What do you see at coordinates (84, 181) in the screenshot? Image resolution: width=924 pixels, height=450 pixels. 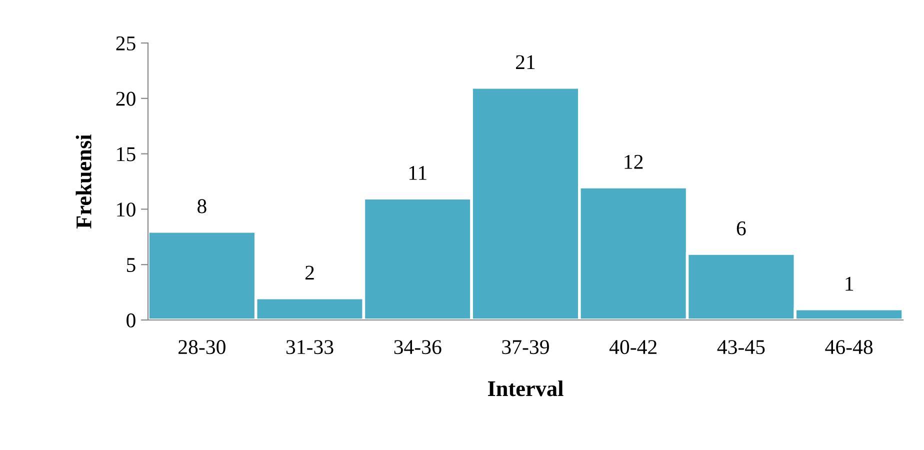 I see `y-axis-title: Frekuensi` at bounding box center [84, 181].